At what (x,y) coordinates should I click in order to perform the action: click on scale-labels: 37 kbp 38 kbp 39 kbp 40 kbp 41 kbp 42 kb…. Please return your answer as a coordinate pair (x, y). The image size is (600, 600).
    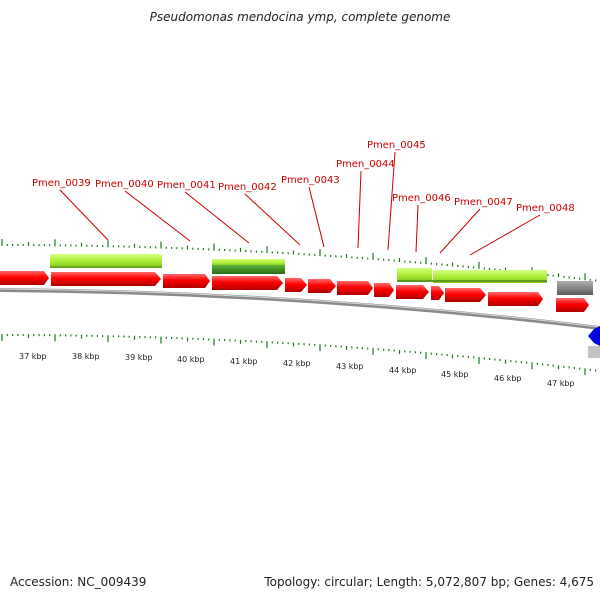
    Looking at the image, I should click on (297, 370).